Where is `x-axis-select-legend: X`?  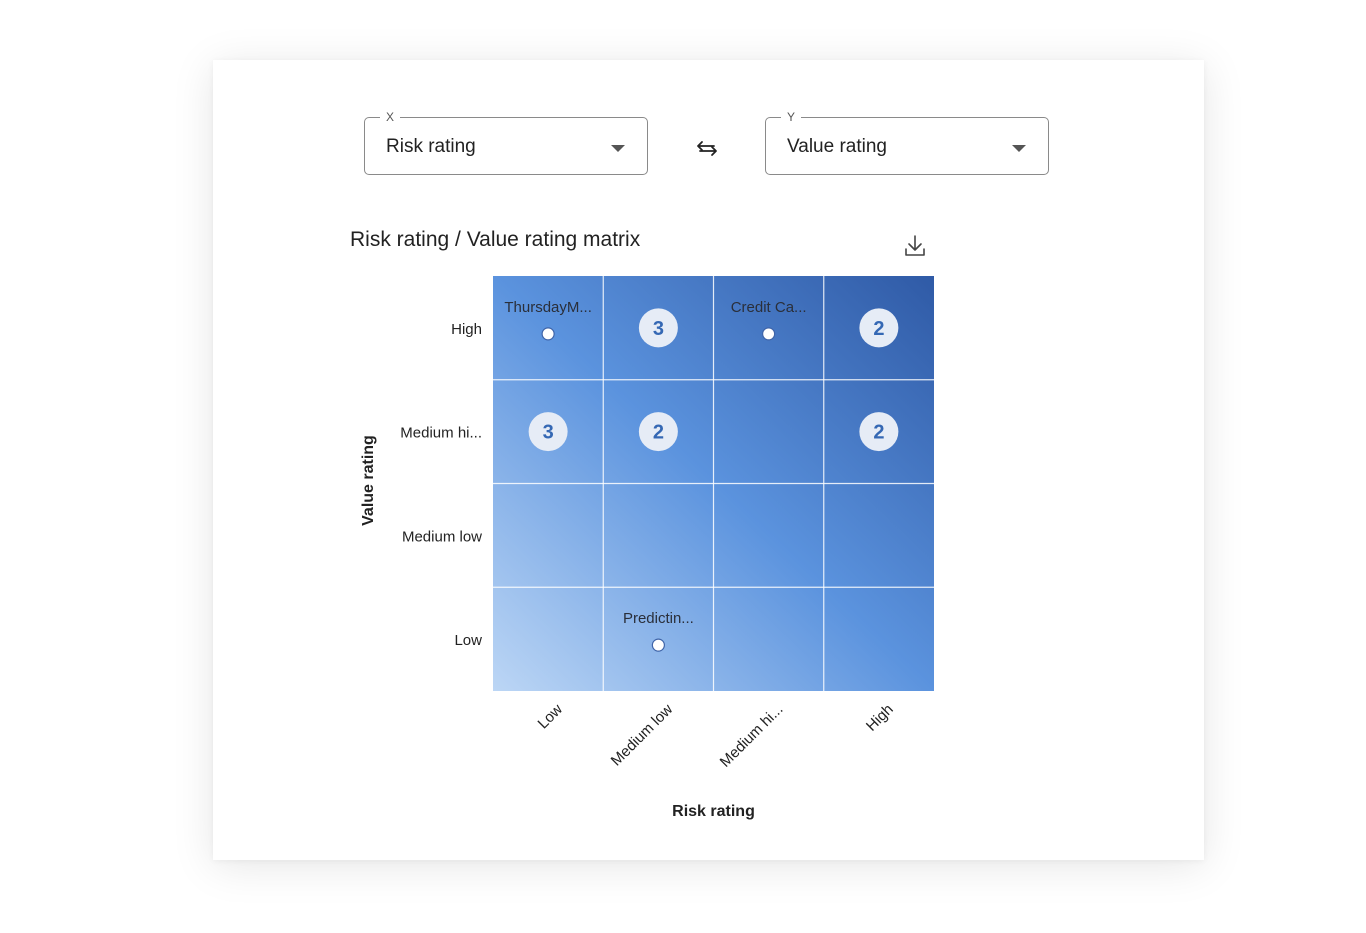
x-axis-select-legend: X is located at coordinates (390, 117).